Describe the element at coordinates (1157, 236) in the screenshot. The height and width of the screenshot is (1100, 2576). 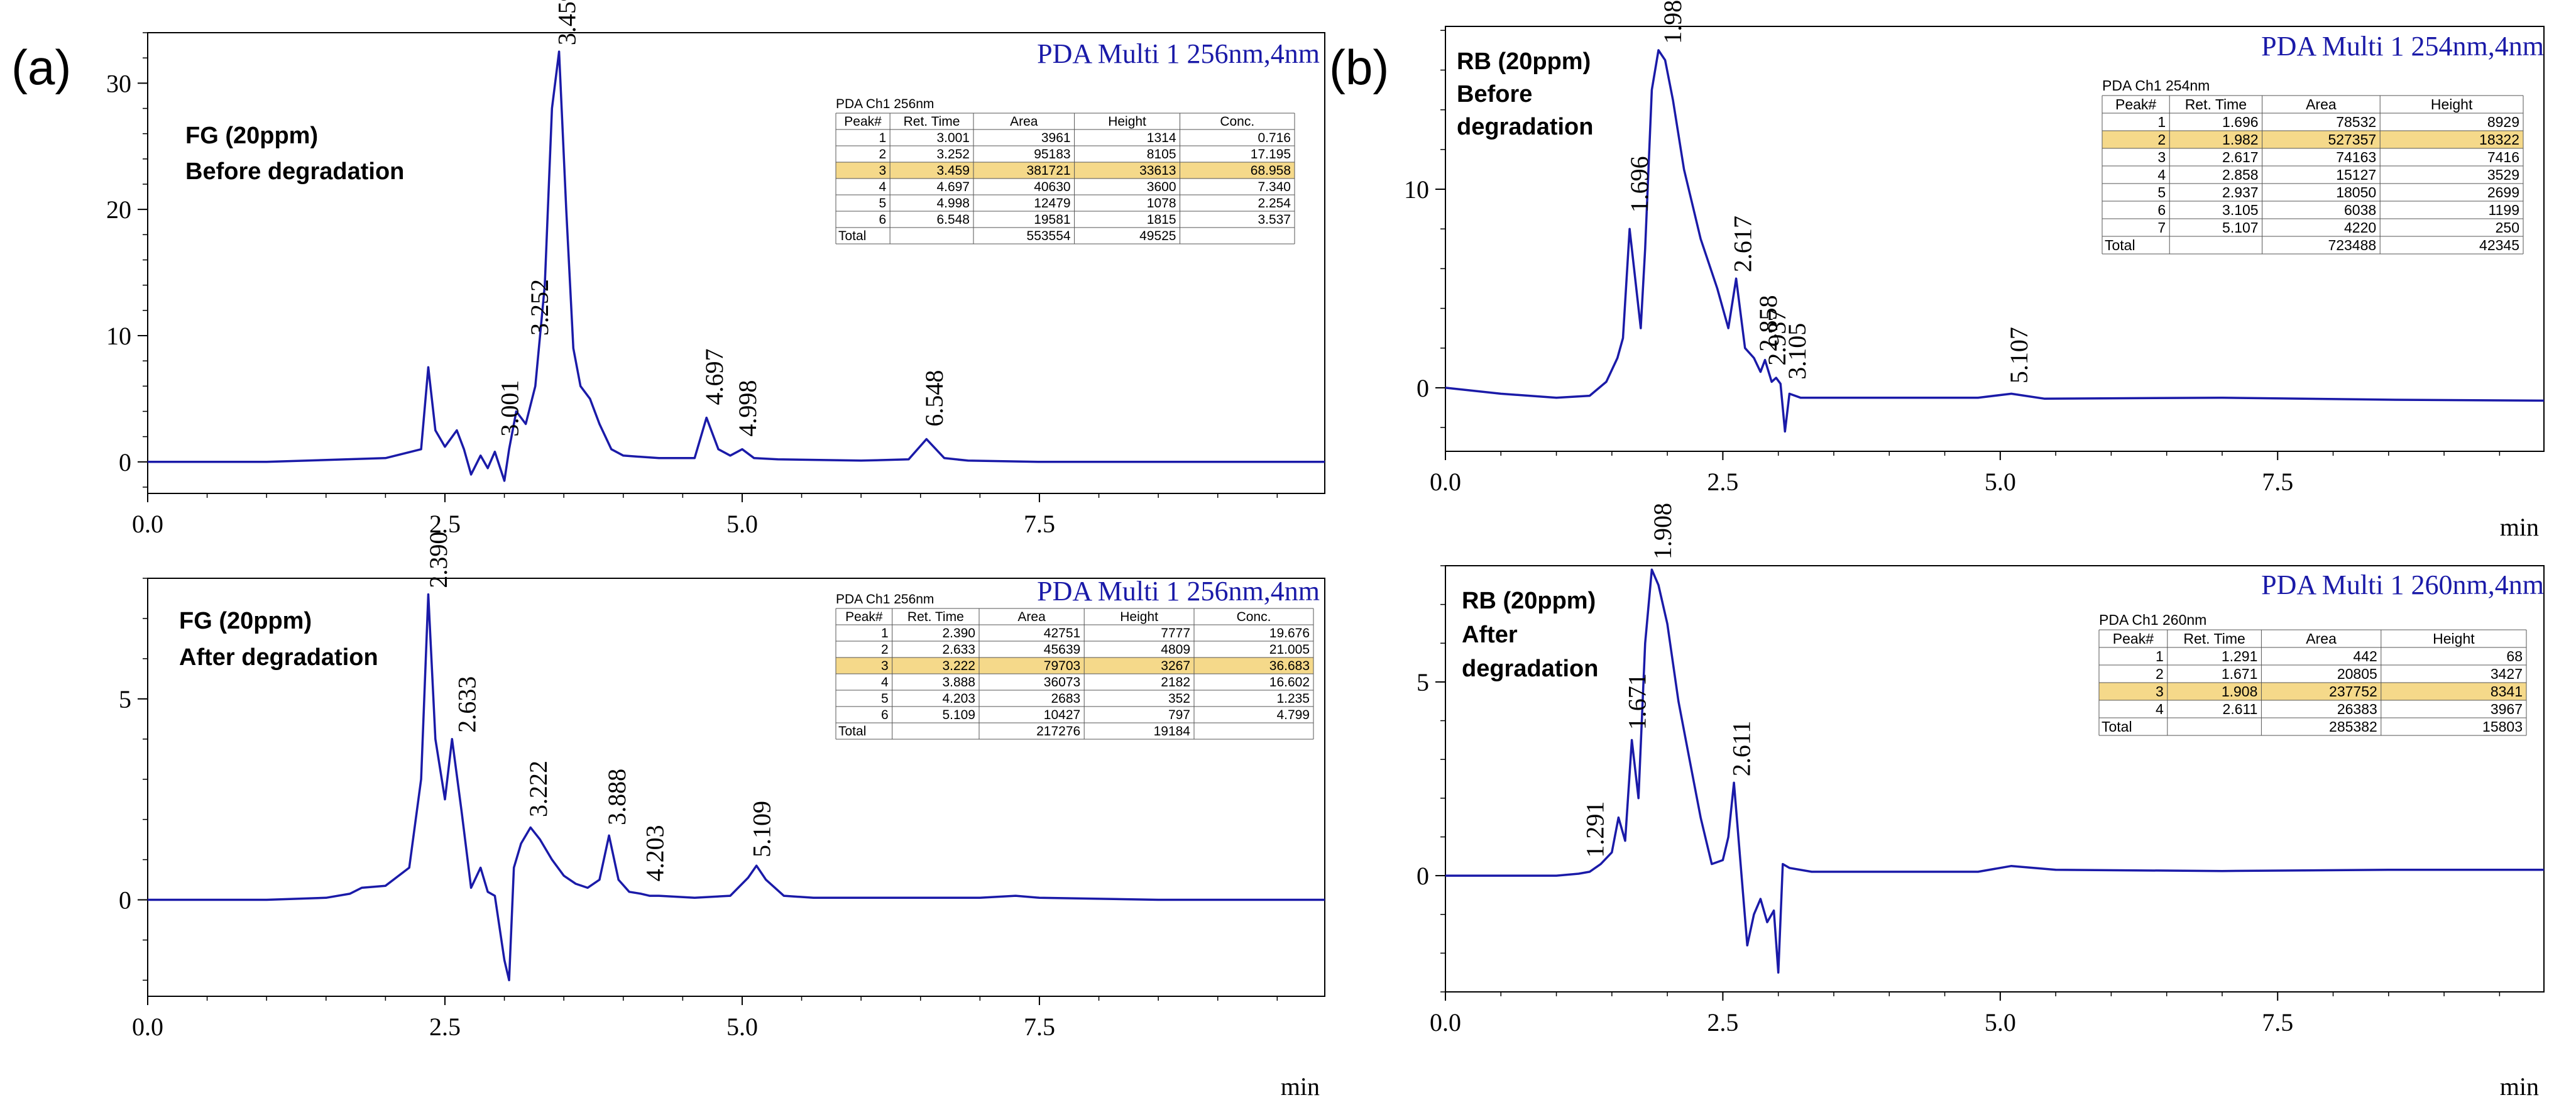
I see `table-cell: 49525` at that location.